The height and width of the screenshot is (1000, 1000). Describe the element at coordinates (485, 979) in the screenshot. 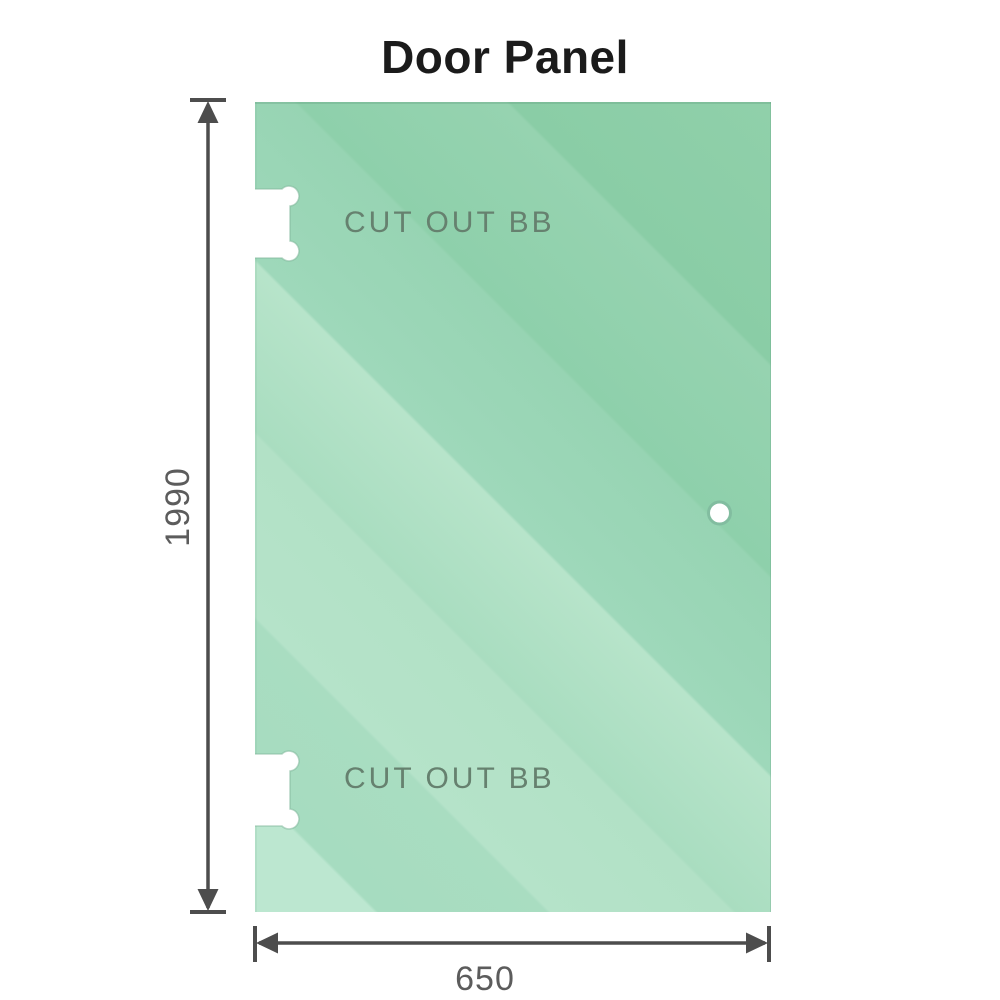

I see `width-dimension-label: 650` at that location.